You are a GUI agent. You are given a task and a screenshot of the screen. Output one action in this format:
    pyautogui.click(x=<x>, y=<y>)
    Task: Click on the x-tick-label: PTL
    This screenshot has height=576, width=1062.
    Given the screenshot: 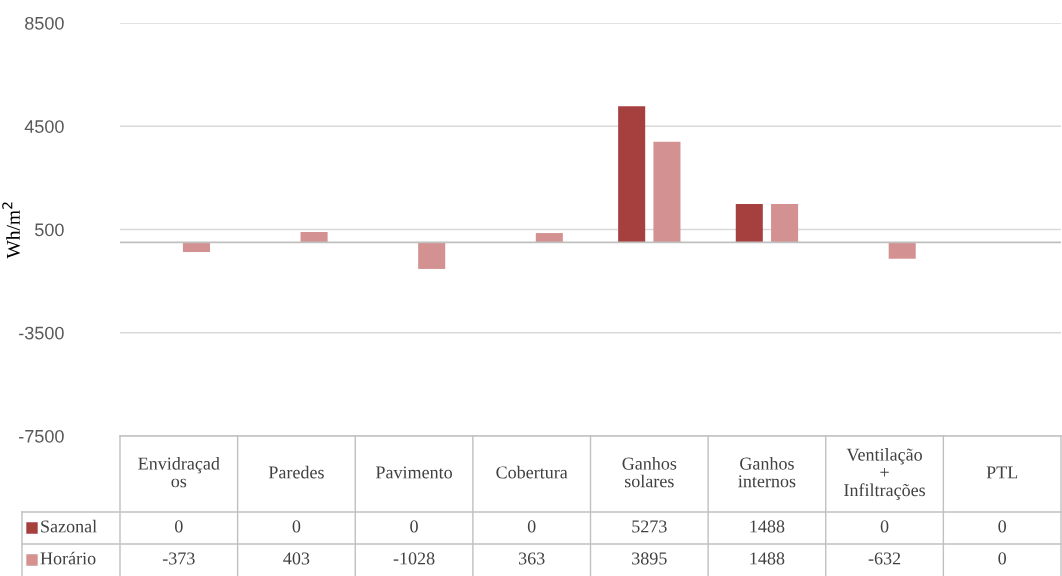 What is the action you would take?
    pyautogui.click(x=1002, y=472)
    